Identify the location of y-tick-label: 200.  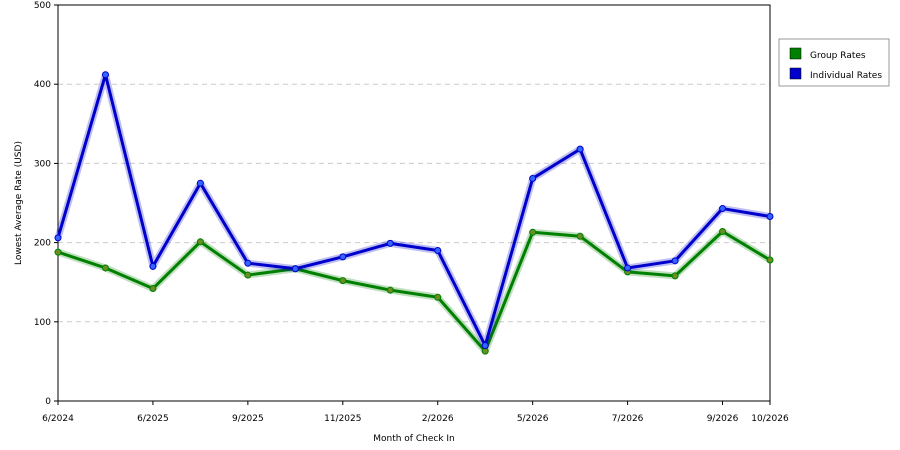
(42, 244).